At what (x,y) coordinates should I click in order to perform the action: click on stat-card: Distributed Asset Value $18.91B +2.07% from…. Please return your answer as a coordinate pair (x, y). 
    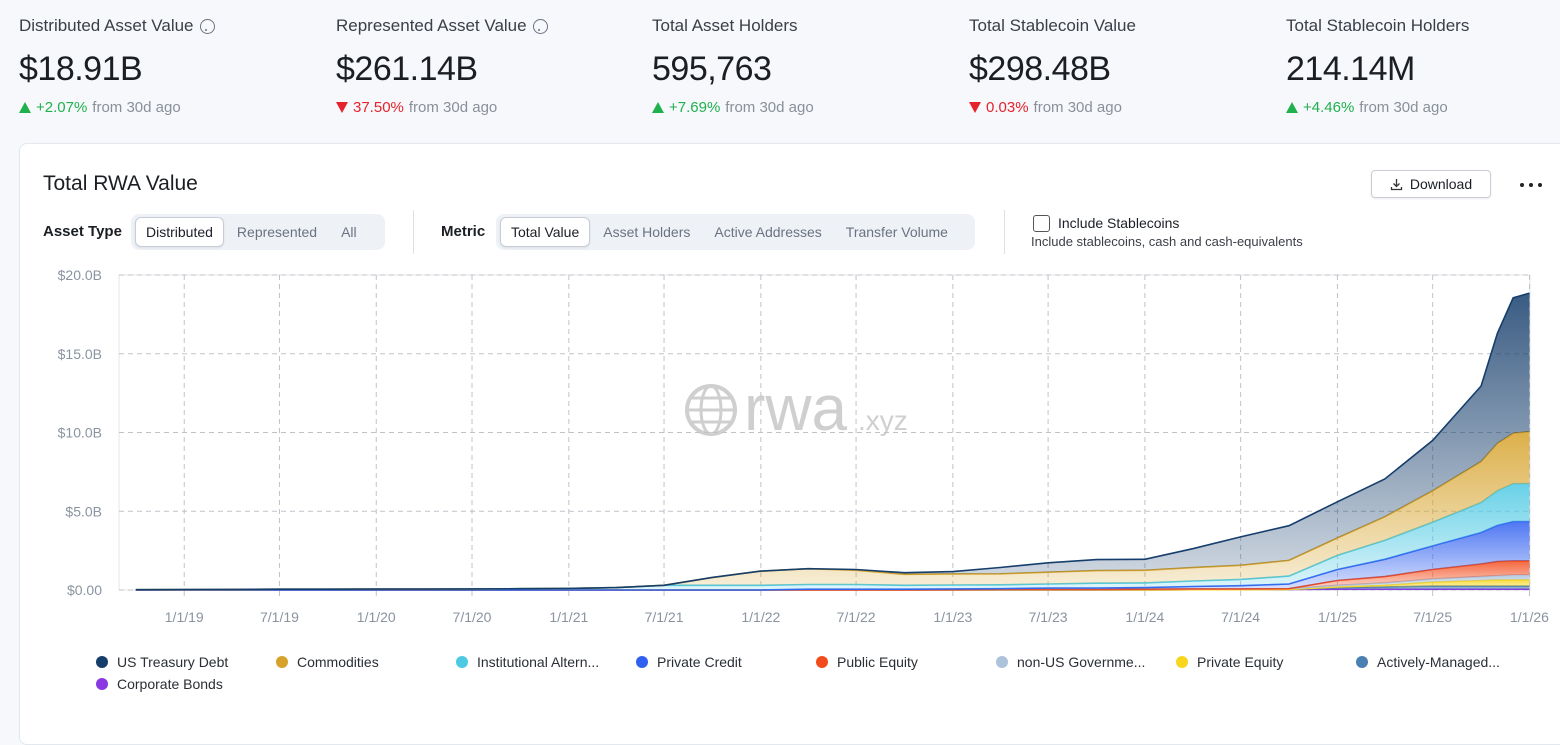
    Looking at the image, I should click on (169, 65).